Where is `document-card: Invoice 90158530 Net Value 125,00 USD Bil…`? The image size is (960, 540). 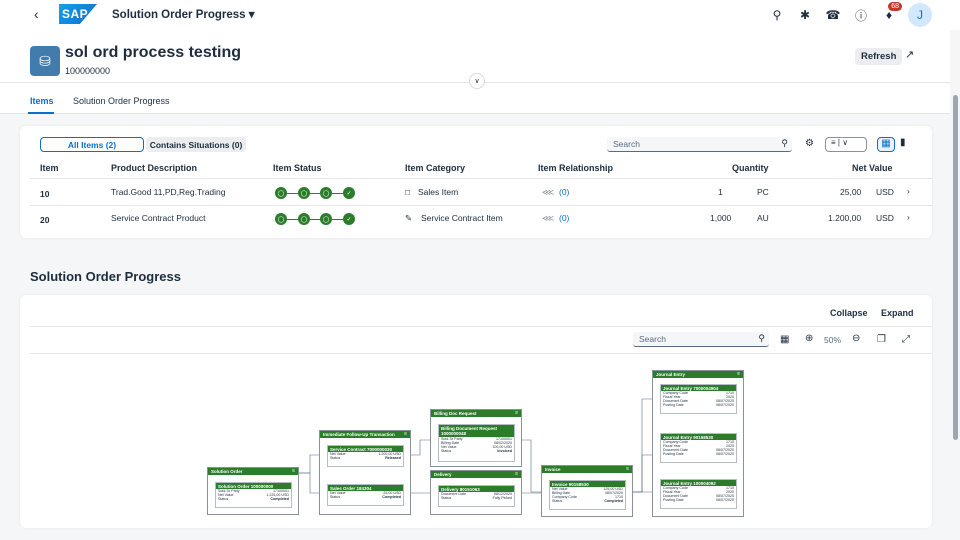
document-card: Invoice 90158530 Net Value 125,00 USD Bil… is located at coordinates (587, 495).